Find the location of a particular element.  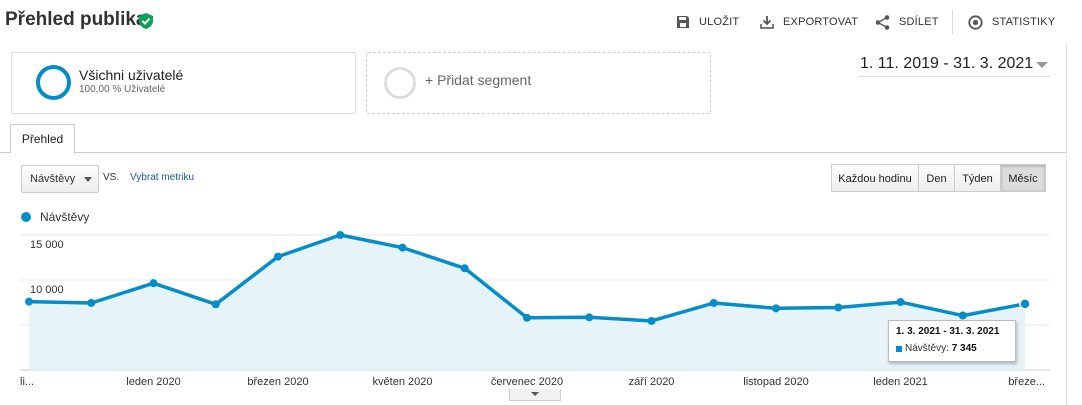

date-range-picker: 1. 11. 2019 - 31. 3. 2021 is located at coordinates (954, 65).